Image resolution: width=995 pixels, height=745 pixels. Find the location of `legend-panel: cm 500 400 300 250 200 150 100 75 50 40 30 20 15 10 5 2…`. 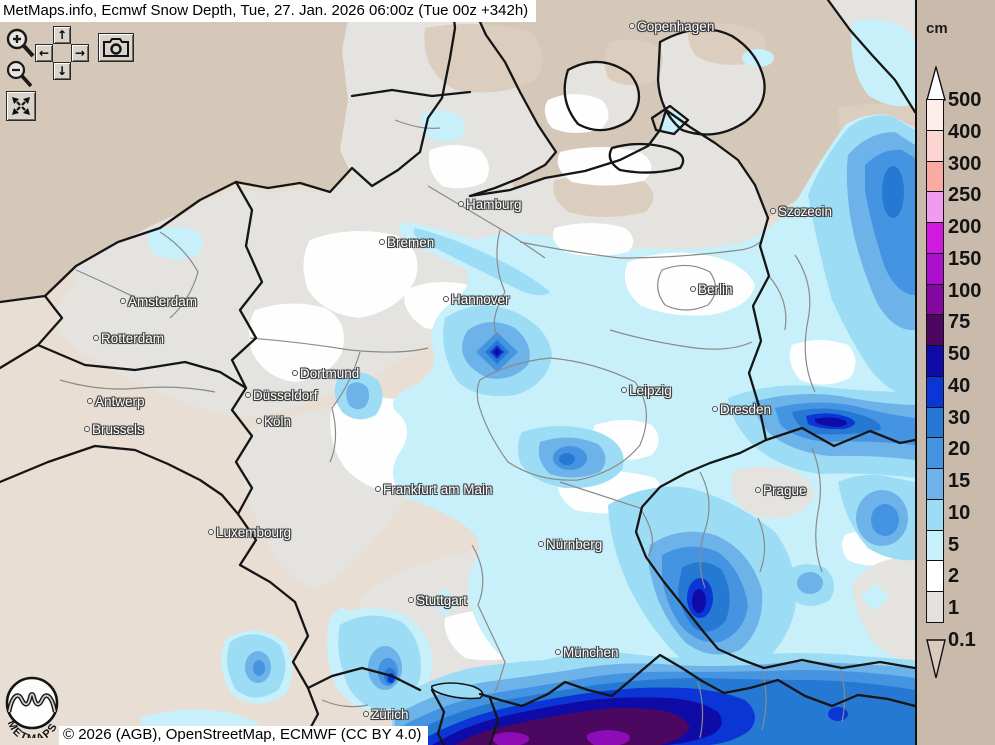

legend-panel: cm 500 400 300 250 200 150 100 75 50 40 30 20 15 10 5 2… is located at coordinates (955, 372).